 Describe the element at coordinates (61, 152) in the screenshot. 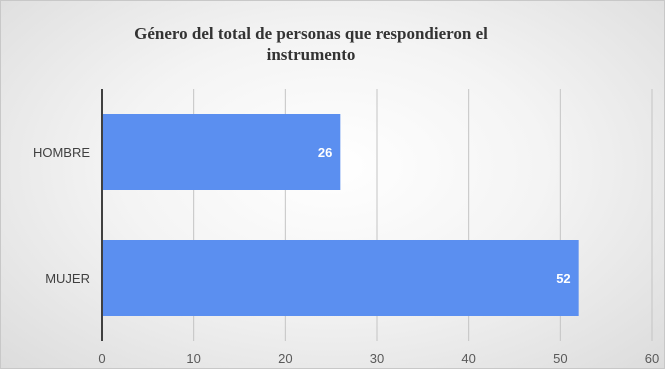

I see `category-label-hombre: HOMBRE` at that location.